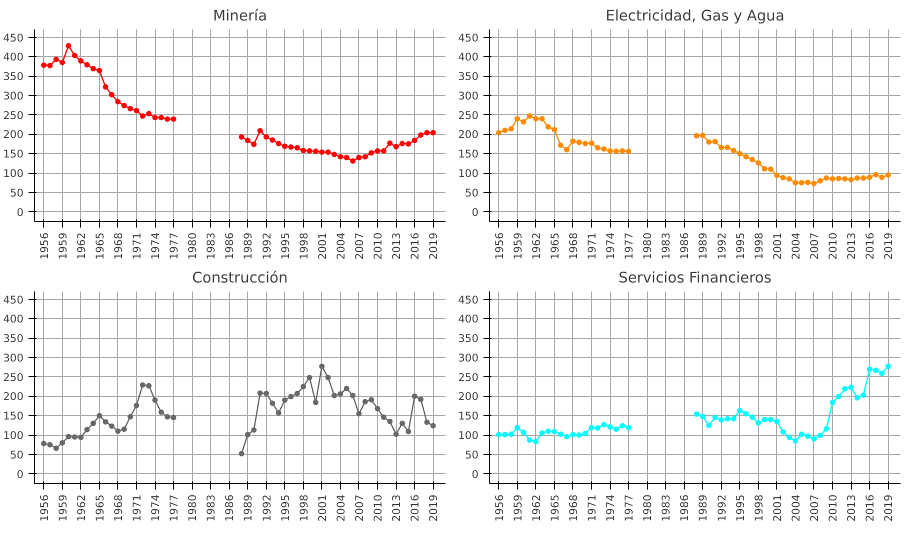 This screenshot has width=921, height=533. I want to click on chart-title: Electricidad, Gas y Agua, so click(695, 16).